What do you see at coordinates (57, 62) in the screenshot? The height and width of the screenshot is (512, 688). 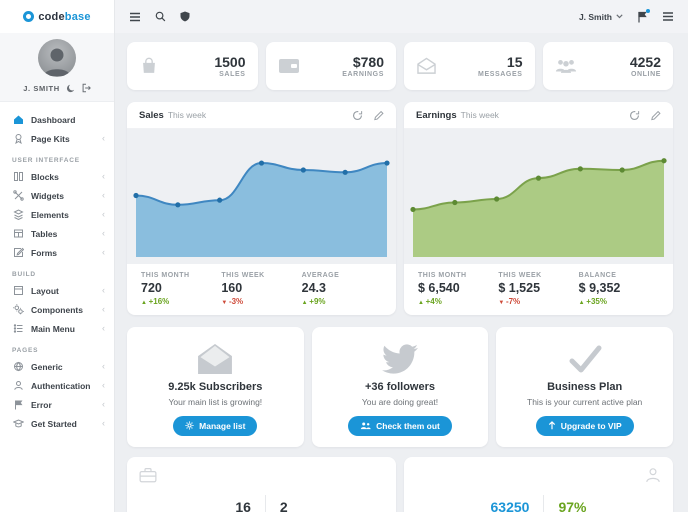 I see `avatar-person-icon` at bounding box center [57, 62].